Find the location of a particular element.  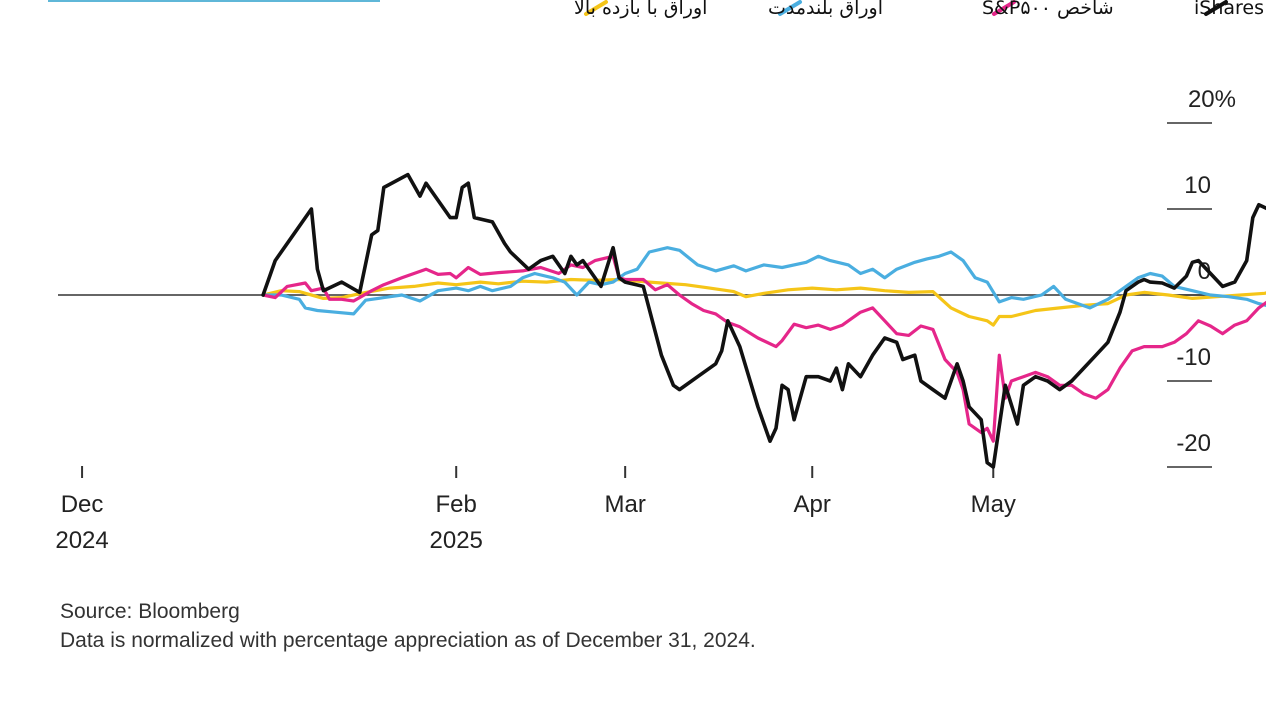

legend-label: اوراق با بازده بالا is located at coordinates (640, 9).